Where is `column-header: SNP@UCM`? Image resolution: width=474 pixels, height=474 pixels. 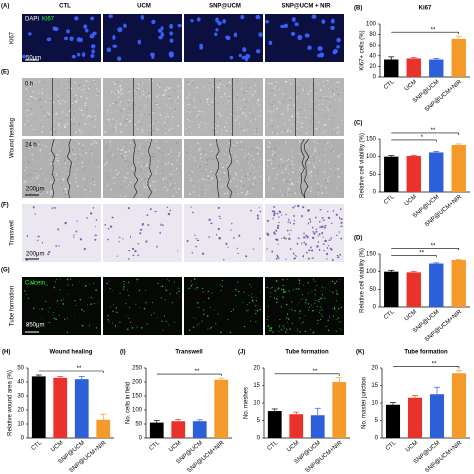 column-header: SNP@UCM is located at coordinates (225, 7).